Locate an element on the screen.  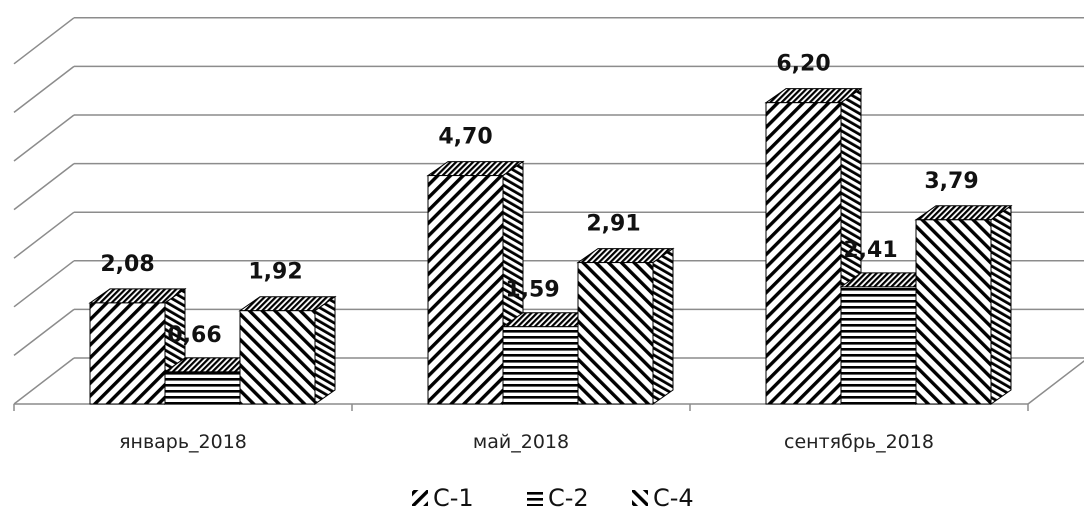
legend-label-s1: С-1 is located at coordinates (453, 498).